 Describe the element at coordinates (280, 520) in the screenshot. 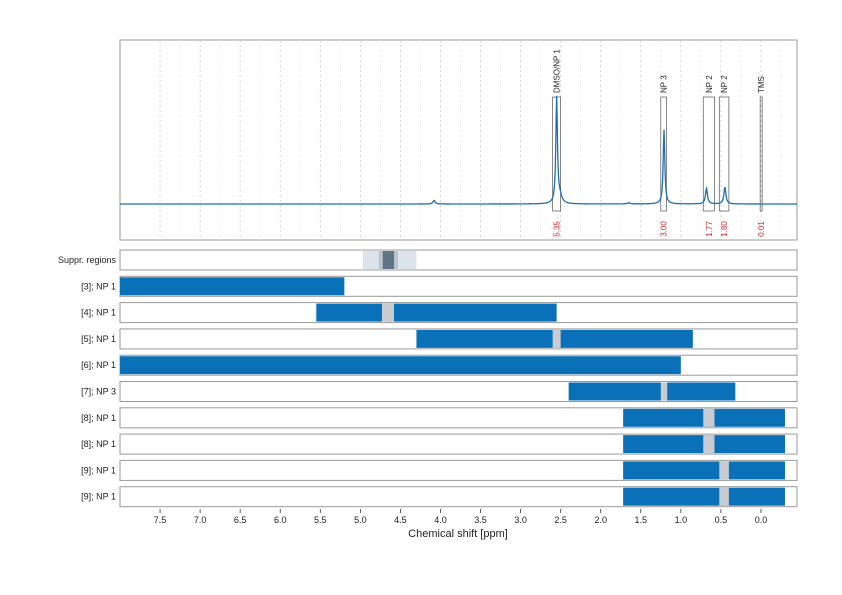

I see `x-tick-label-3: 6.0` at that location.